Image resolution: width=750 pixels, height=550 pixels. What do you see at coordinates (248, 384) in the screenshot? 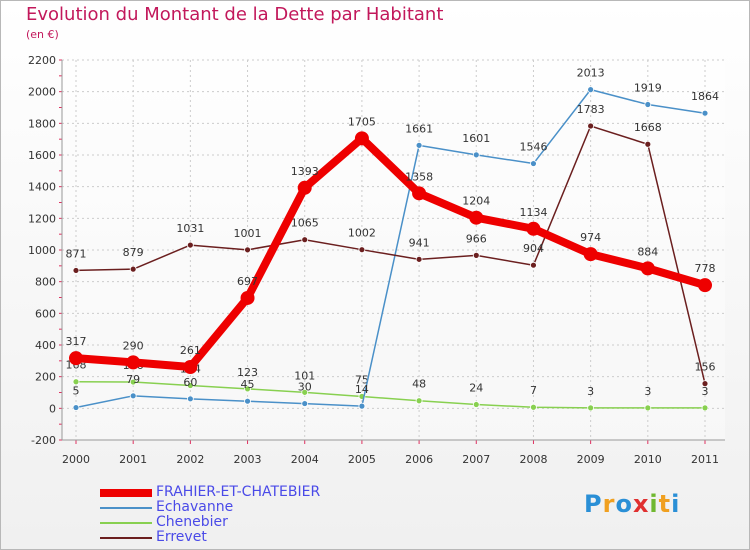
I see `data-label: 45` at bounding box center [248, 384].